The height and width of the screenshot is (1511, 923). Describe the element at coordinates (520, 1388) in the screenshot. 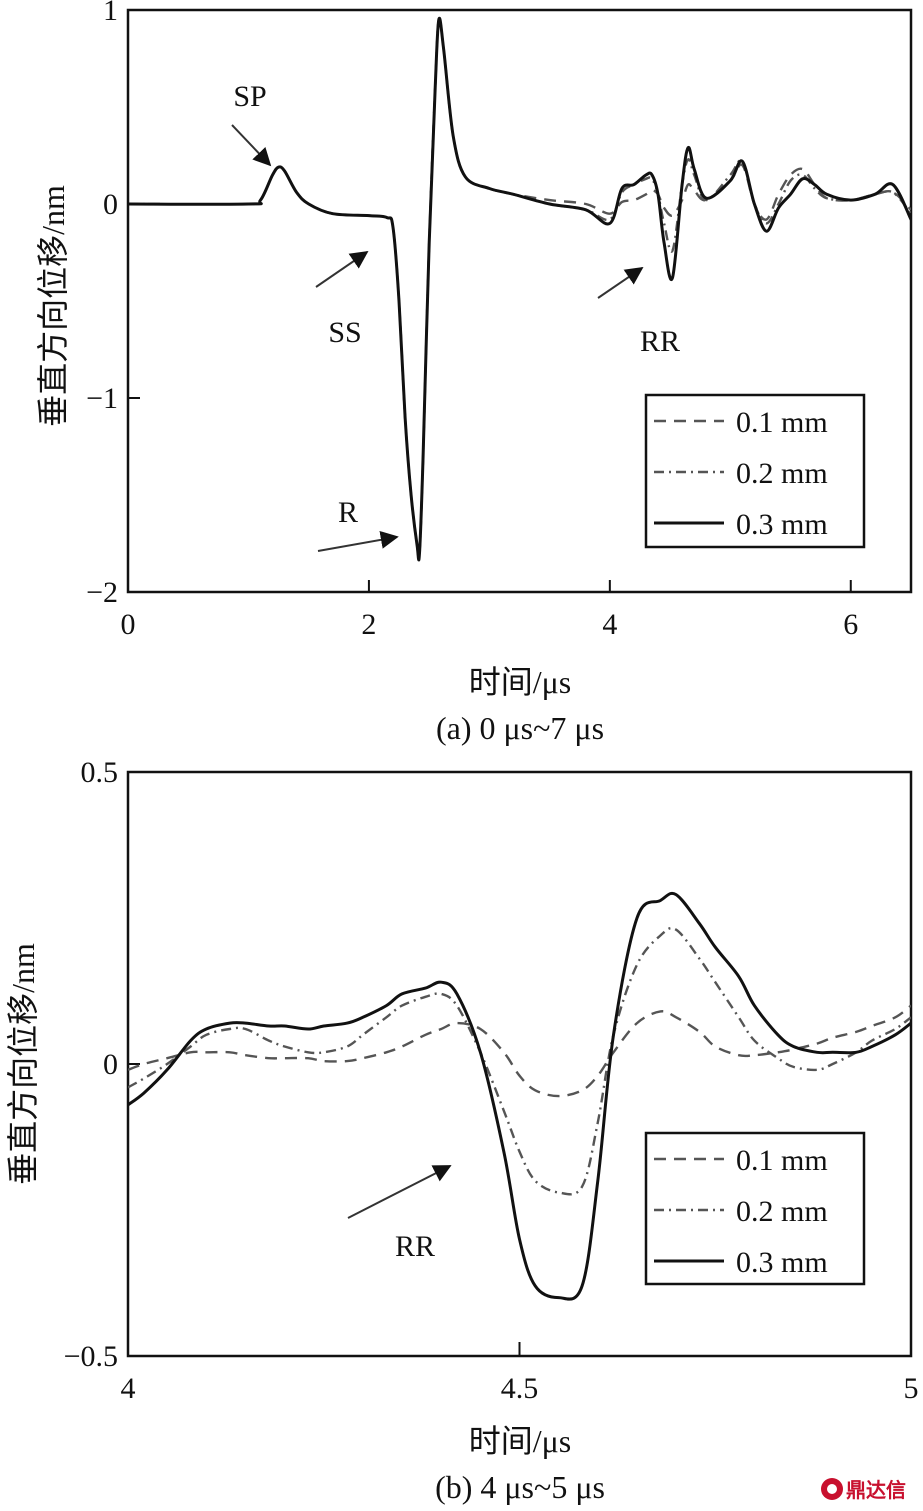

I see `panel-b-x-tick-label: 4.5` at that location.